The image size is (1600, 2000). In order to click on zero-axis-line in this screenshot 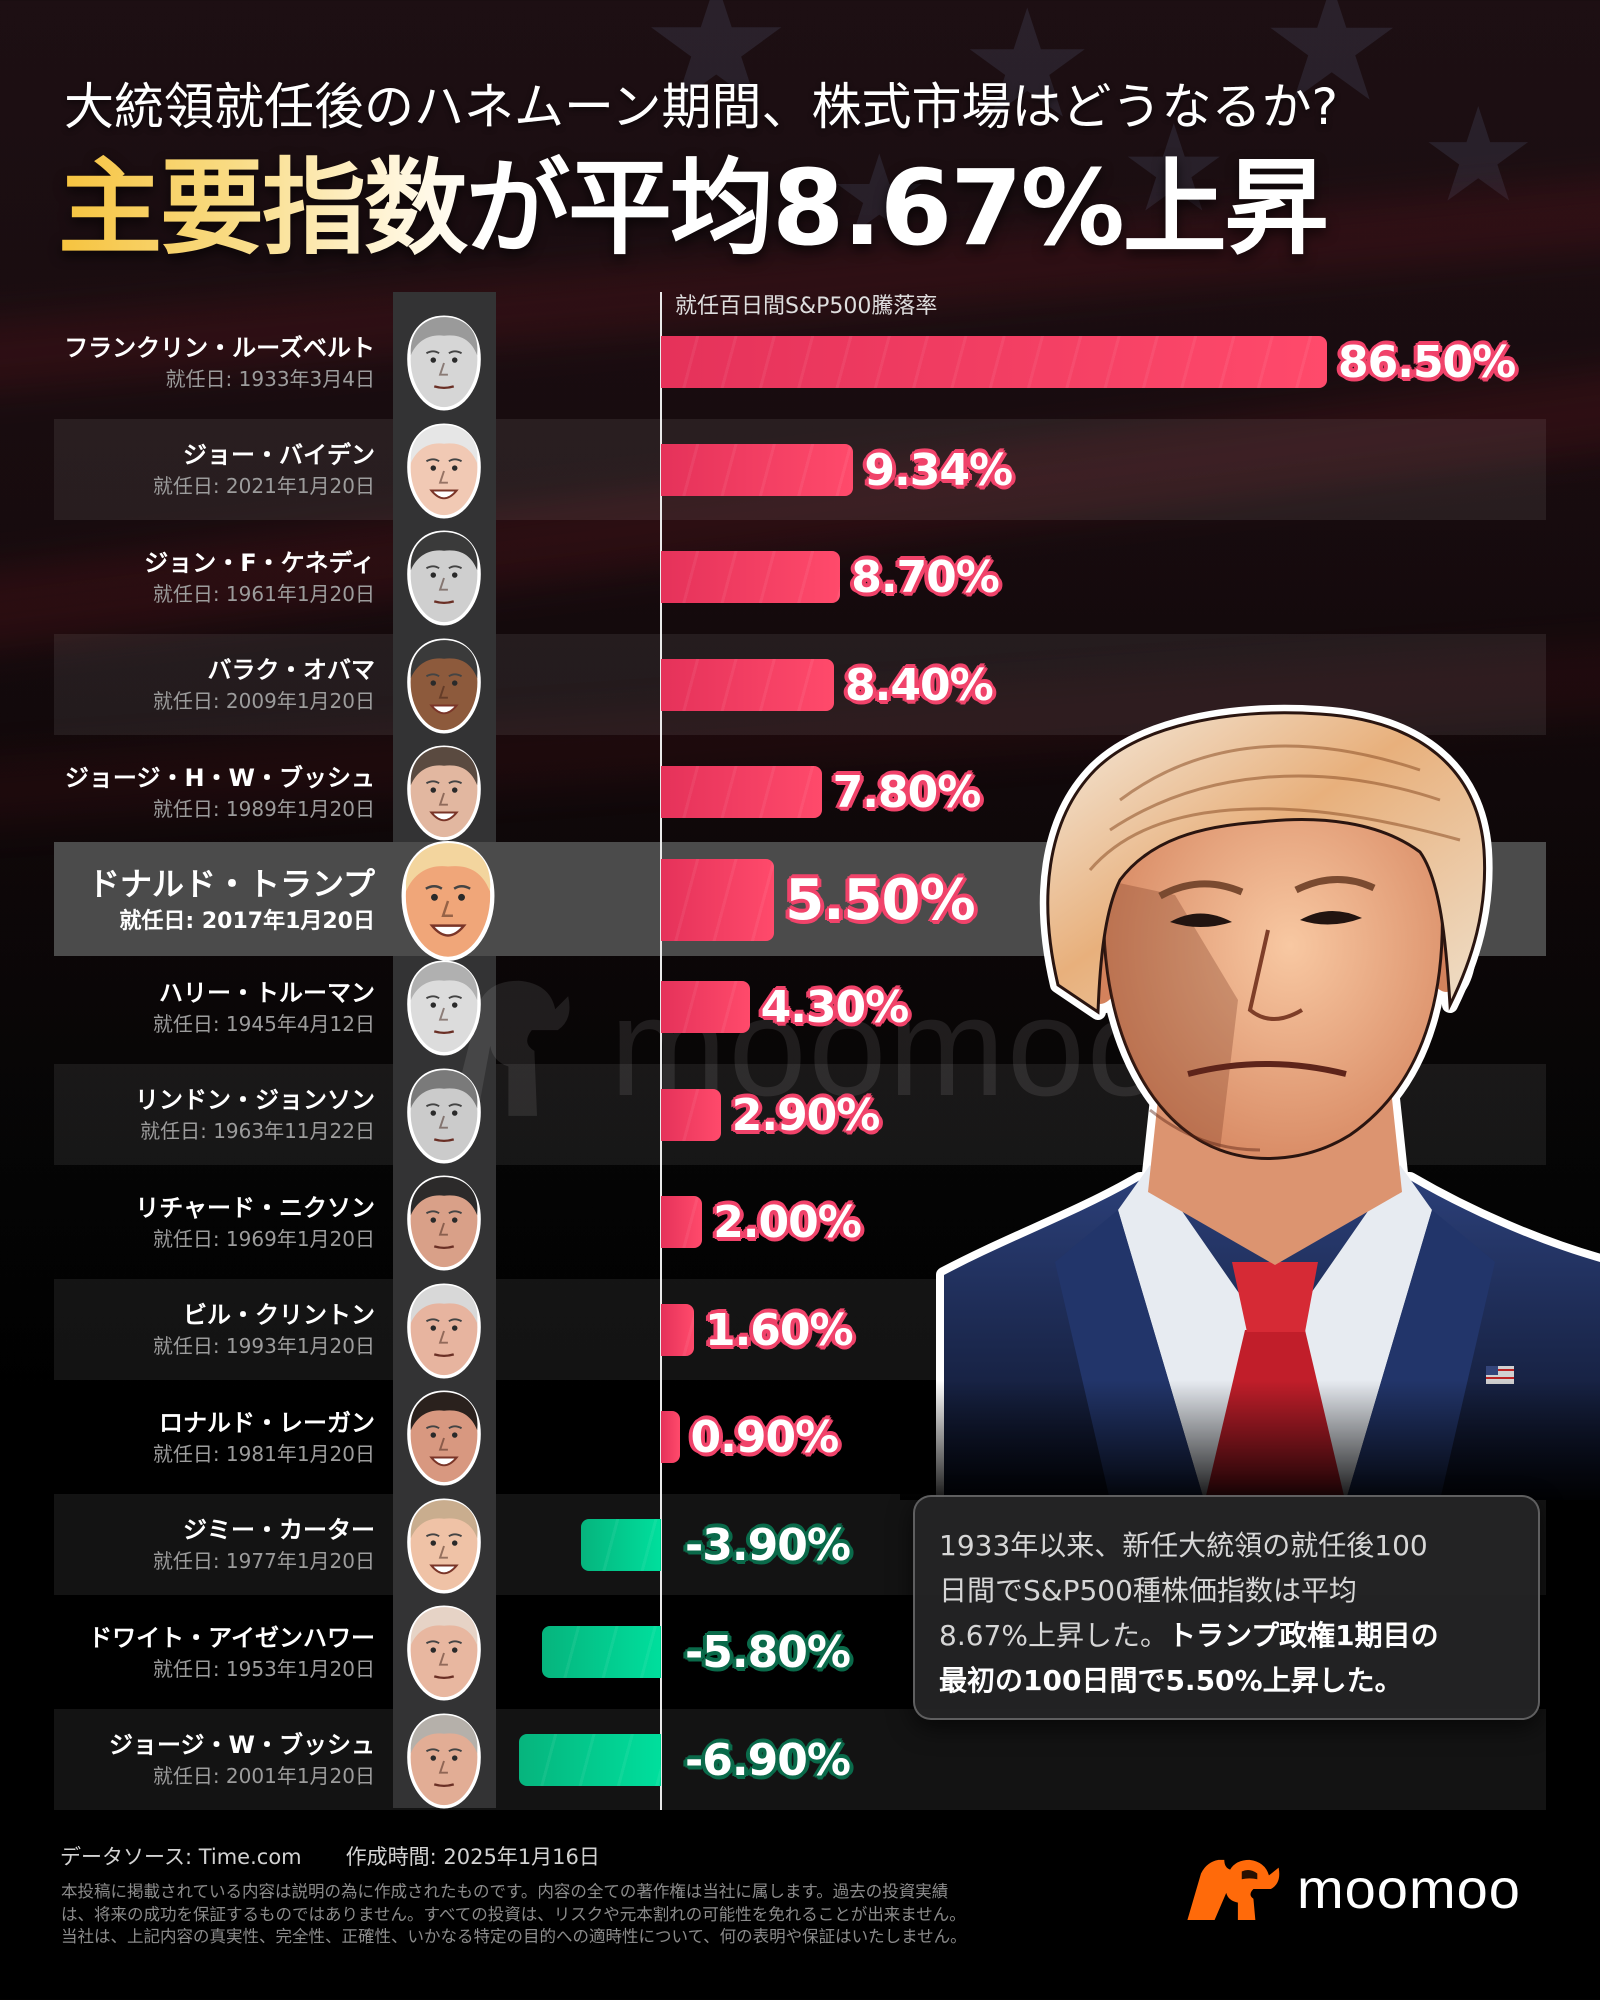, I will do `click(661, 1051)`.